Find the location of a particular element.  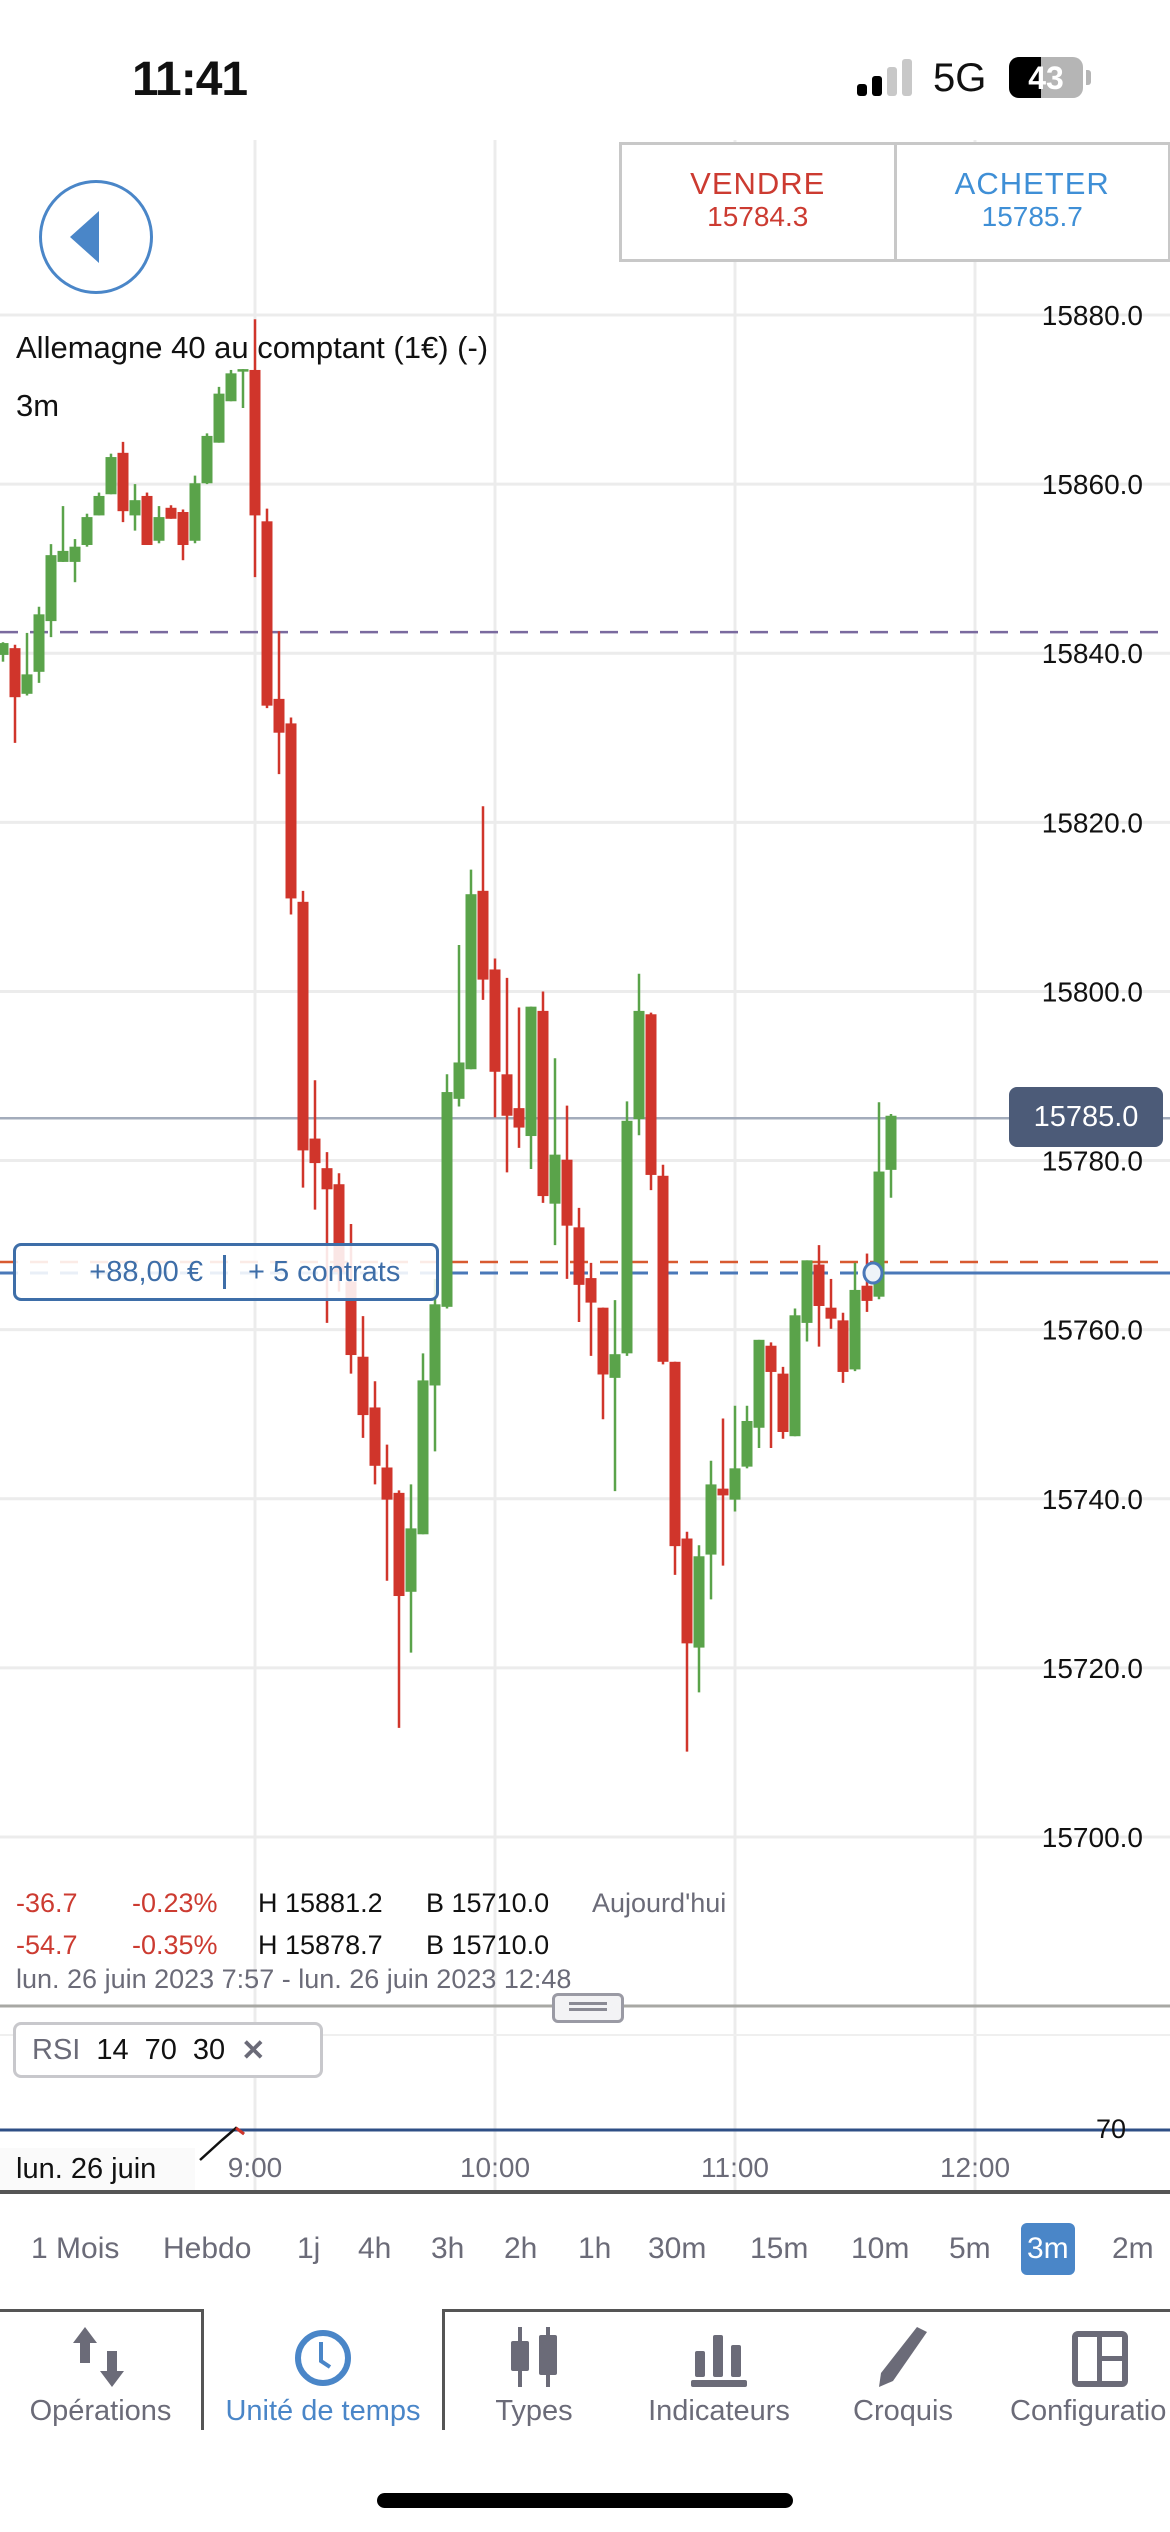

tab-label: Indicateurs is located at coordinates (719, 2411).